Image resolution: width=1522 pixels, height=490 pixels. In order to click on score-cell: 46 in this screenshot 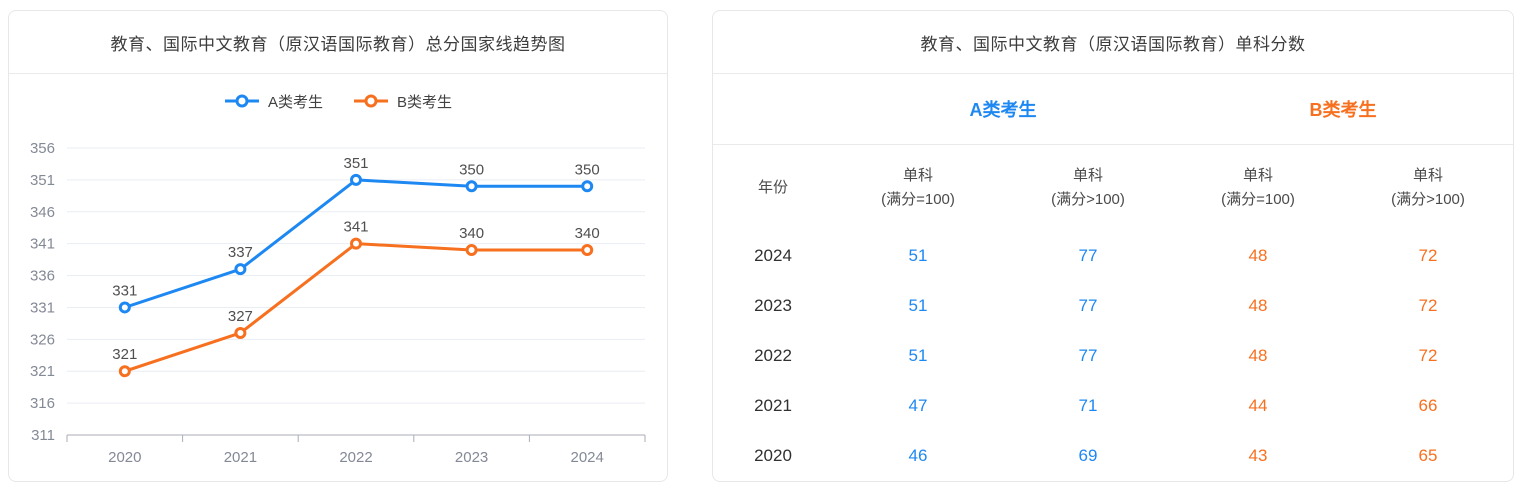, I will do `click(918, 455)`.